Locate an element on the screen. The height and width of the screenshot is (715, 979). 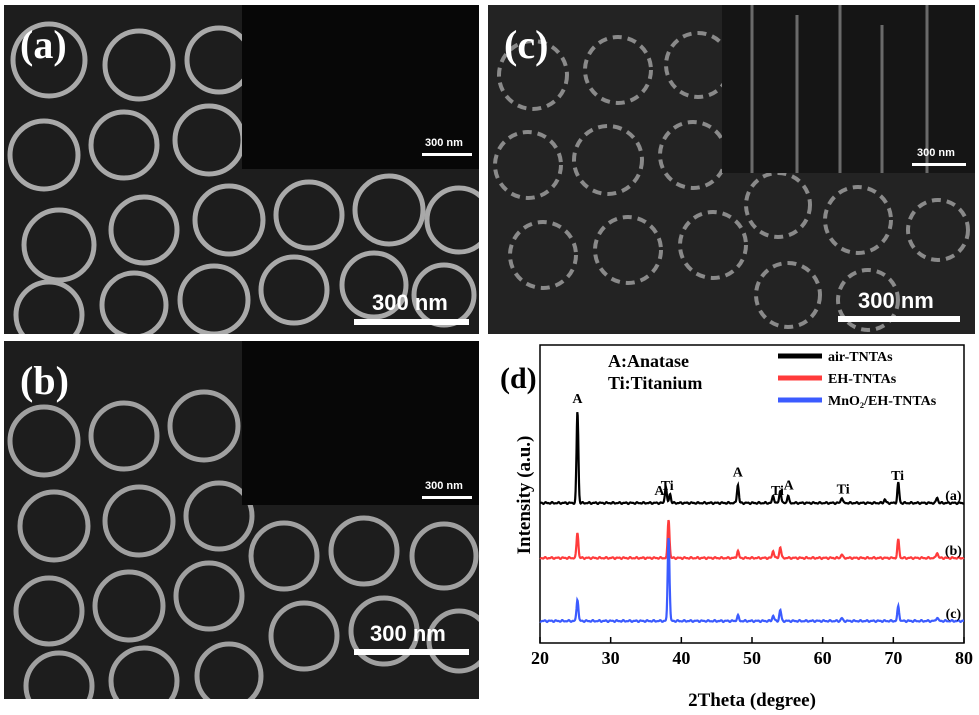
x-tick-label: 60 is located at coordinates (823, 658).